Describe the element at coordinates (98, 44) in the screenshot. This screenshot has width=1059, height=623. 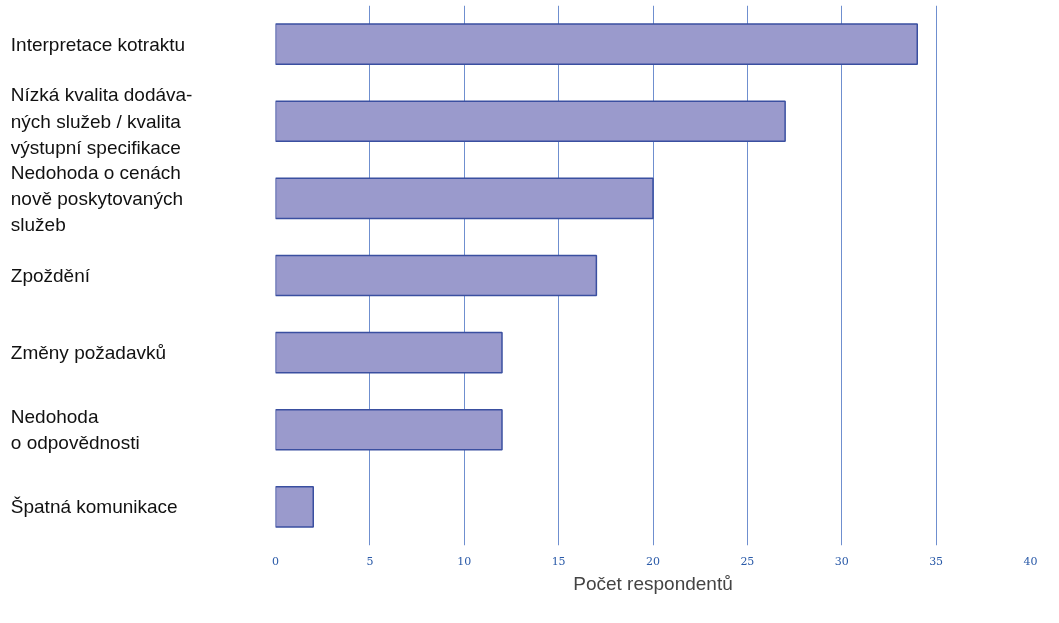
I see `y-tick-label: Interpretace kotraktu` at that location.